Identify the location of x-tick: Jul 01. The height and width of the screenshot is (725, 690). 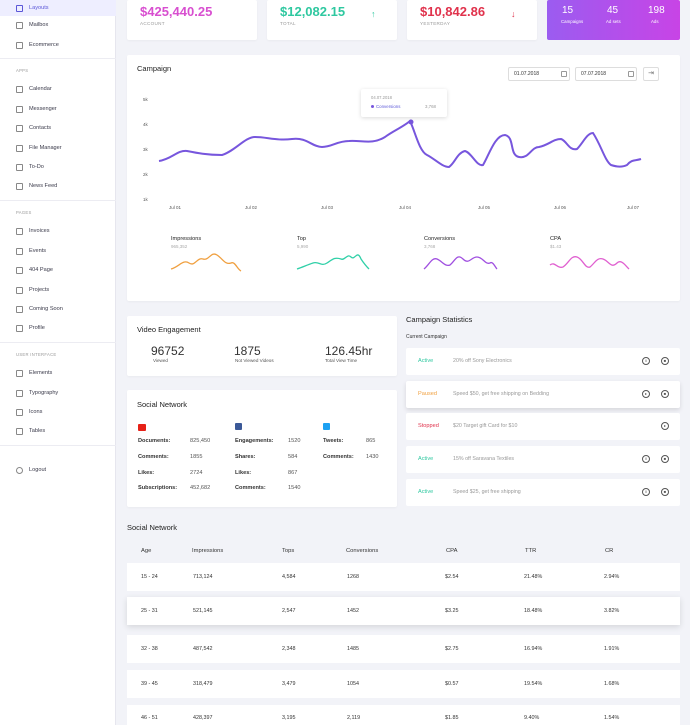
(175, 207).